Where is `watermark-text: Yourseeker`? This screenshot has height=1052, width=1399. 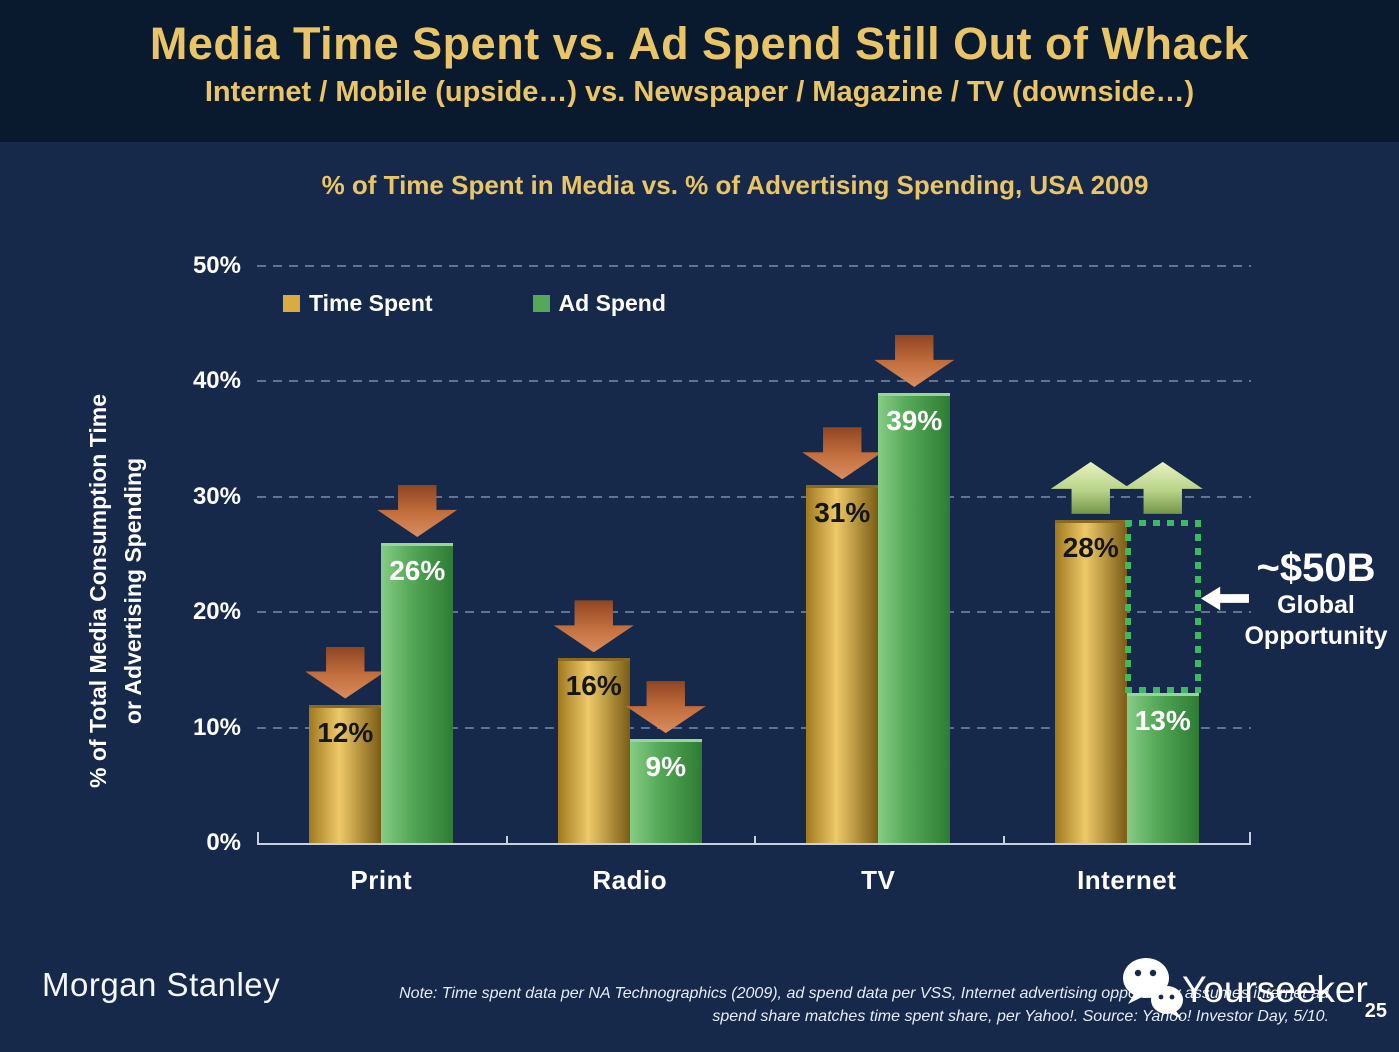
watermark-text: Yourseeker is located at coordinates (1275, 989).